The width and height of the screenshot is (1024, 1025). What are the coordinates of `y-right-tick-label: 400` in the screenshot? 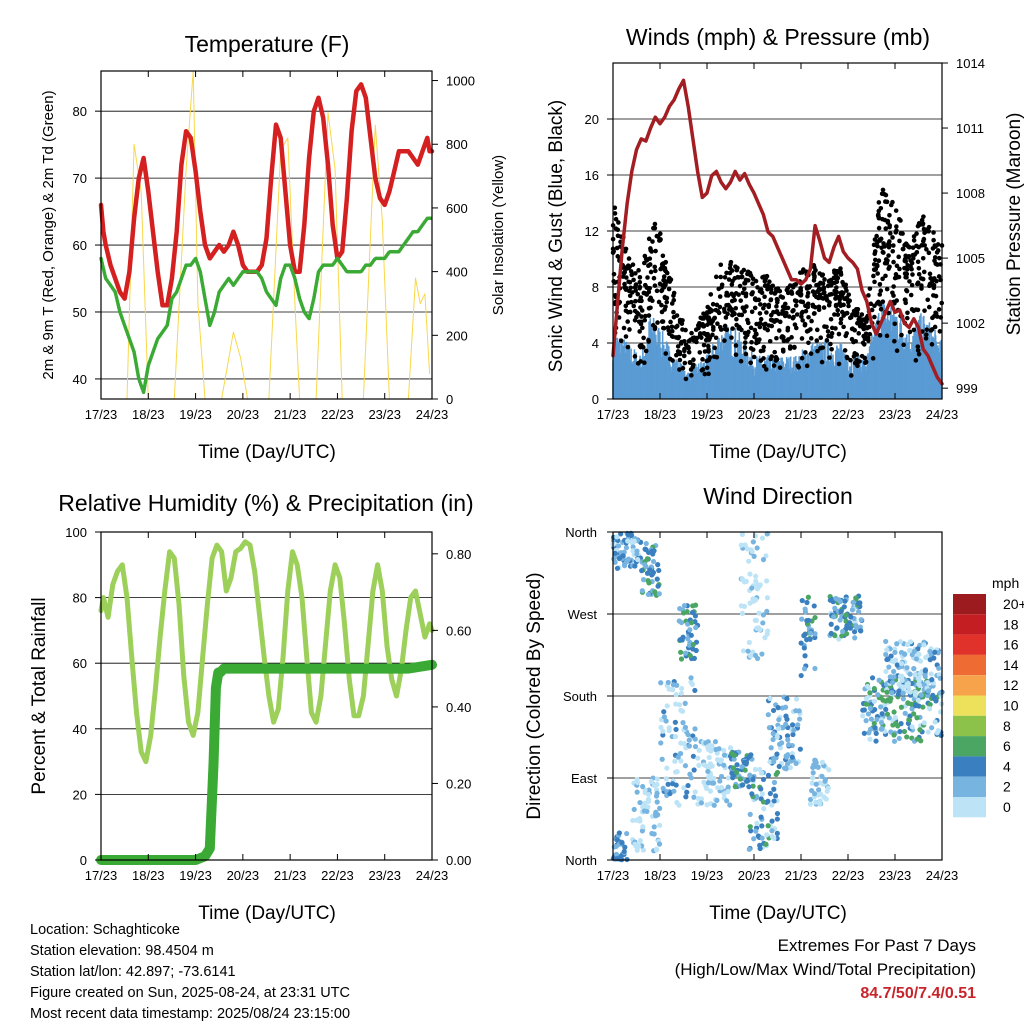 It's located at (457, 272).